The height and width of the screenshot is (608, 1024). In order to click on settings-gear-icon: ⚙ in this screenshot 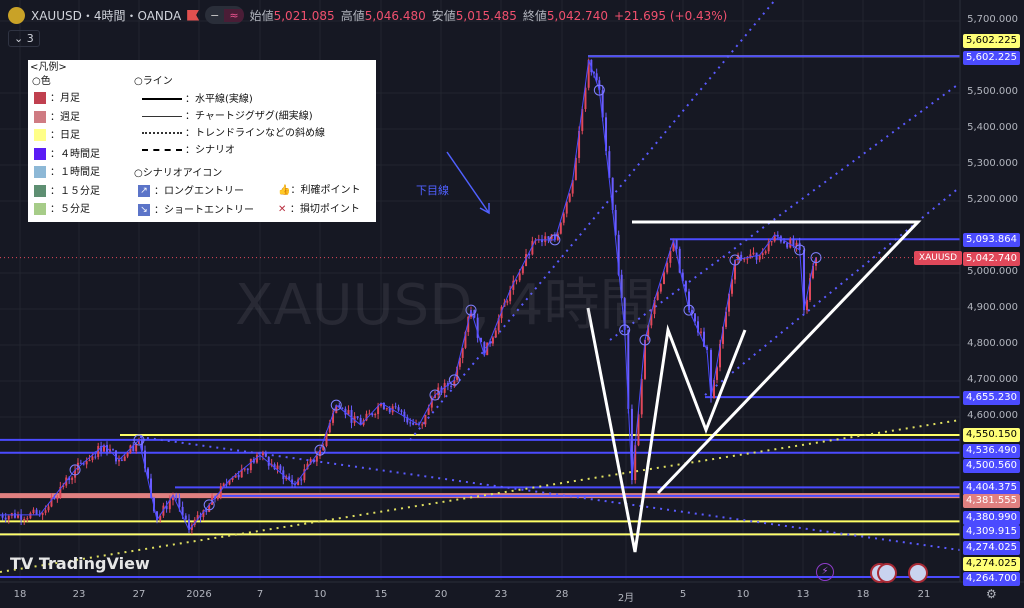, I will do `click(991, 594)`.